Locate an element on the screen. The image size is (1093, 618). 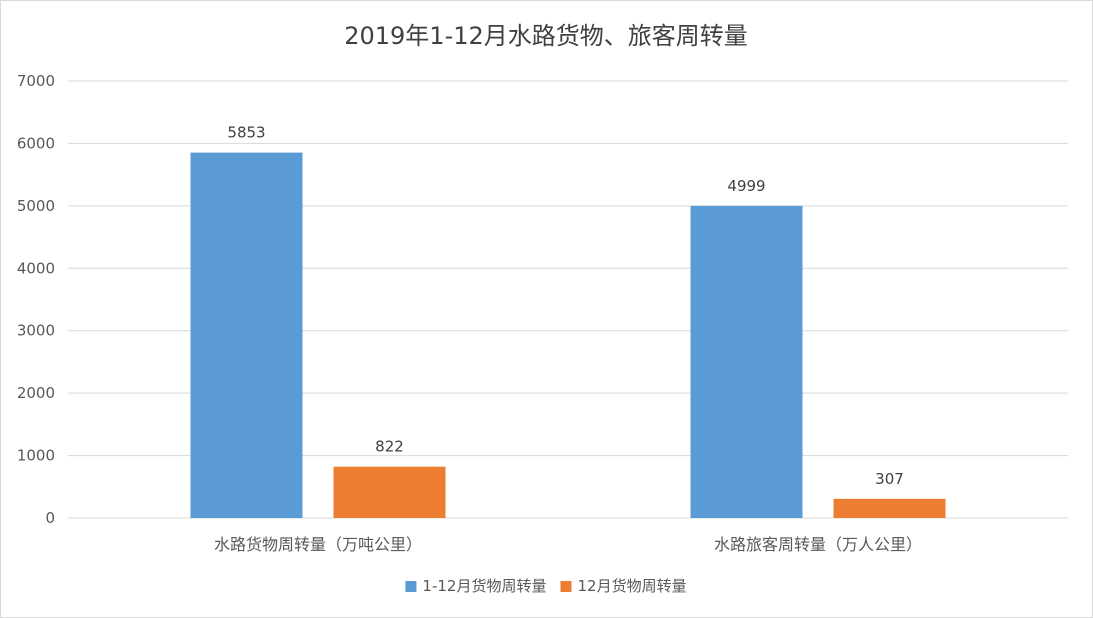
legend-label: 1-12月货物周转量 is located at coordinates (484, 586).